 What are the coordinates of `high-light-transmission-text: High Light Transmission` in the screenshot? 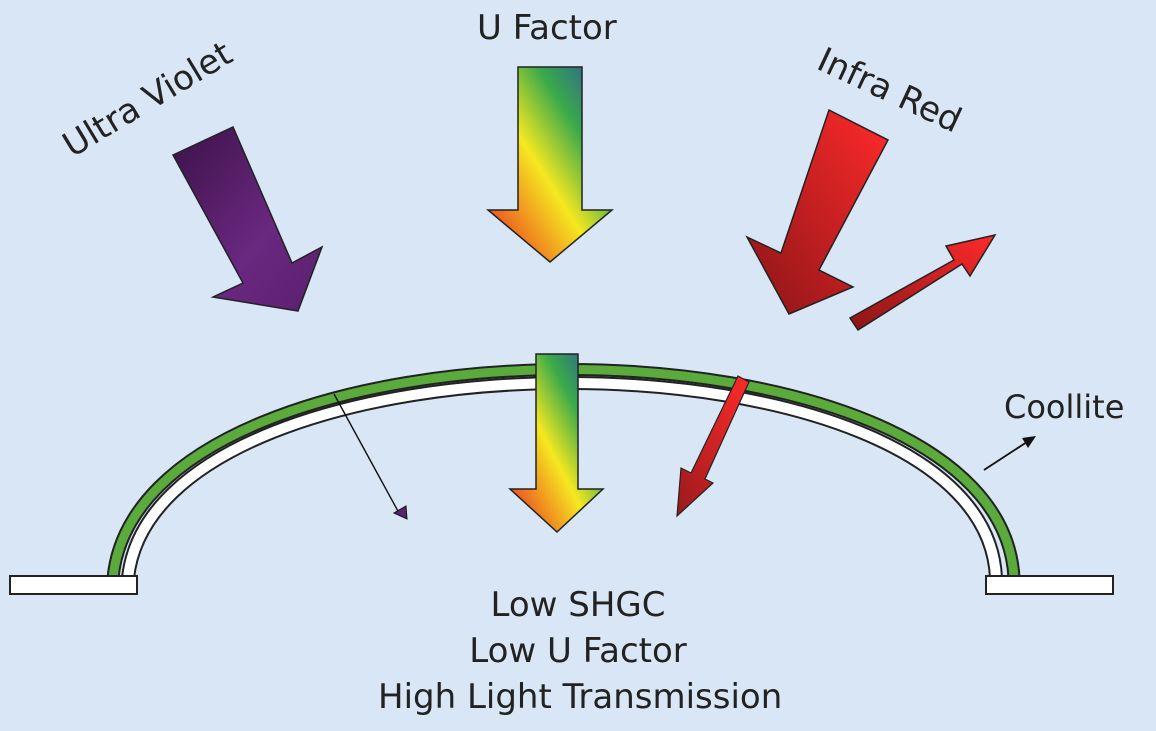 It's located at (578, 697).